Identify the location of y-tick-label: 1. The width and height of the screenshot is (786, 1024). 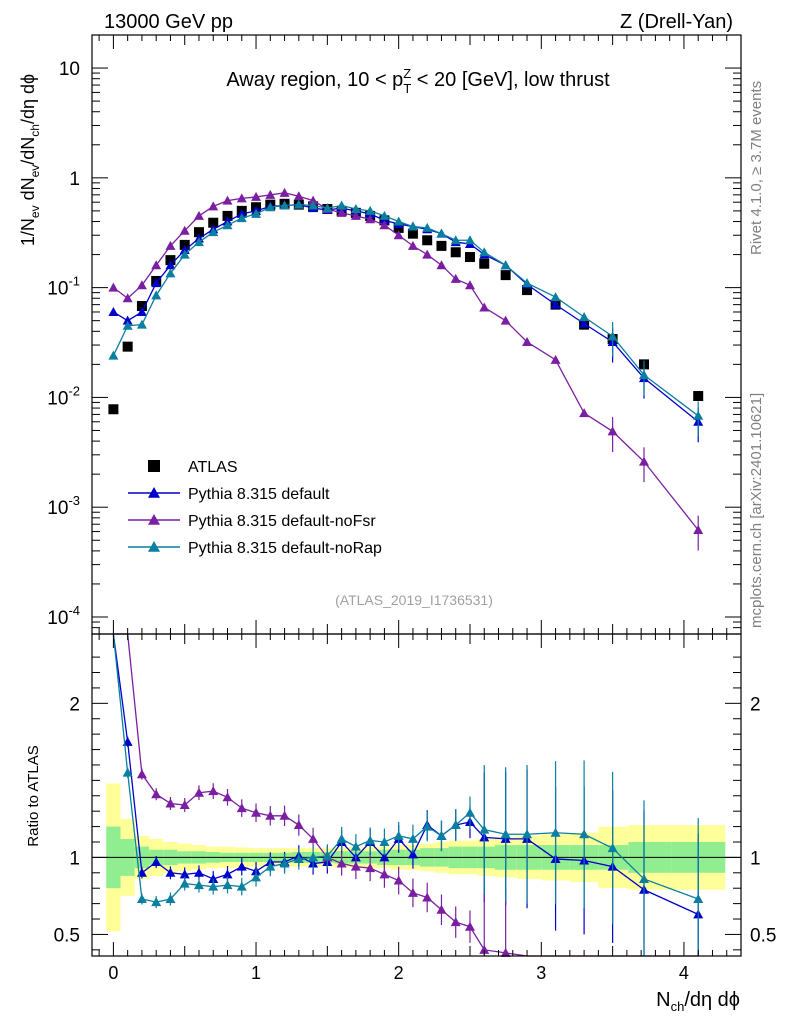
(74, 179).